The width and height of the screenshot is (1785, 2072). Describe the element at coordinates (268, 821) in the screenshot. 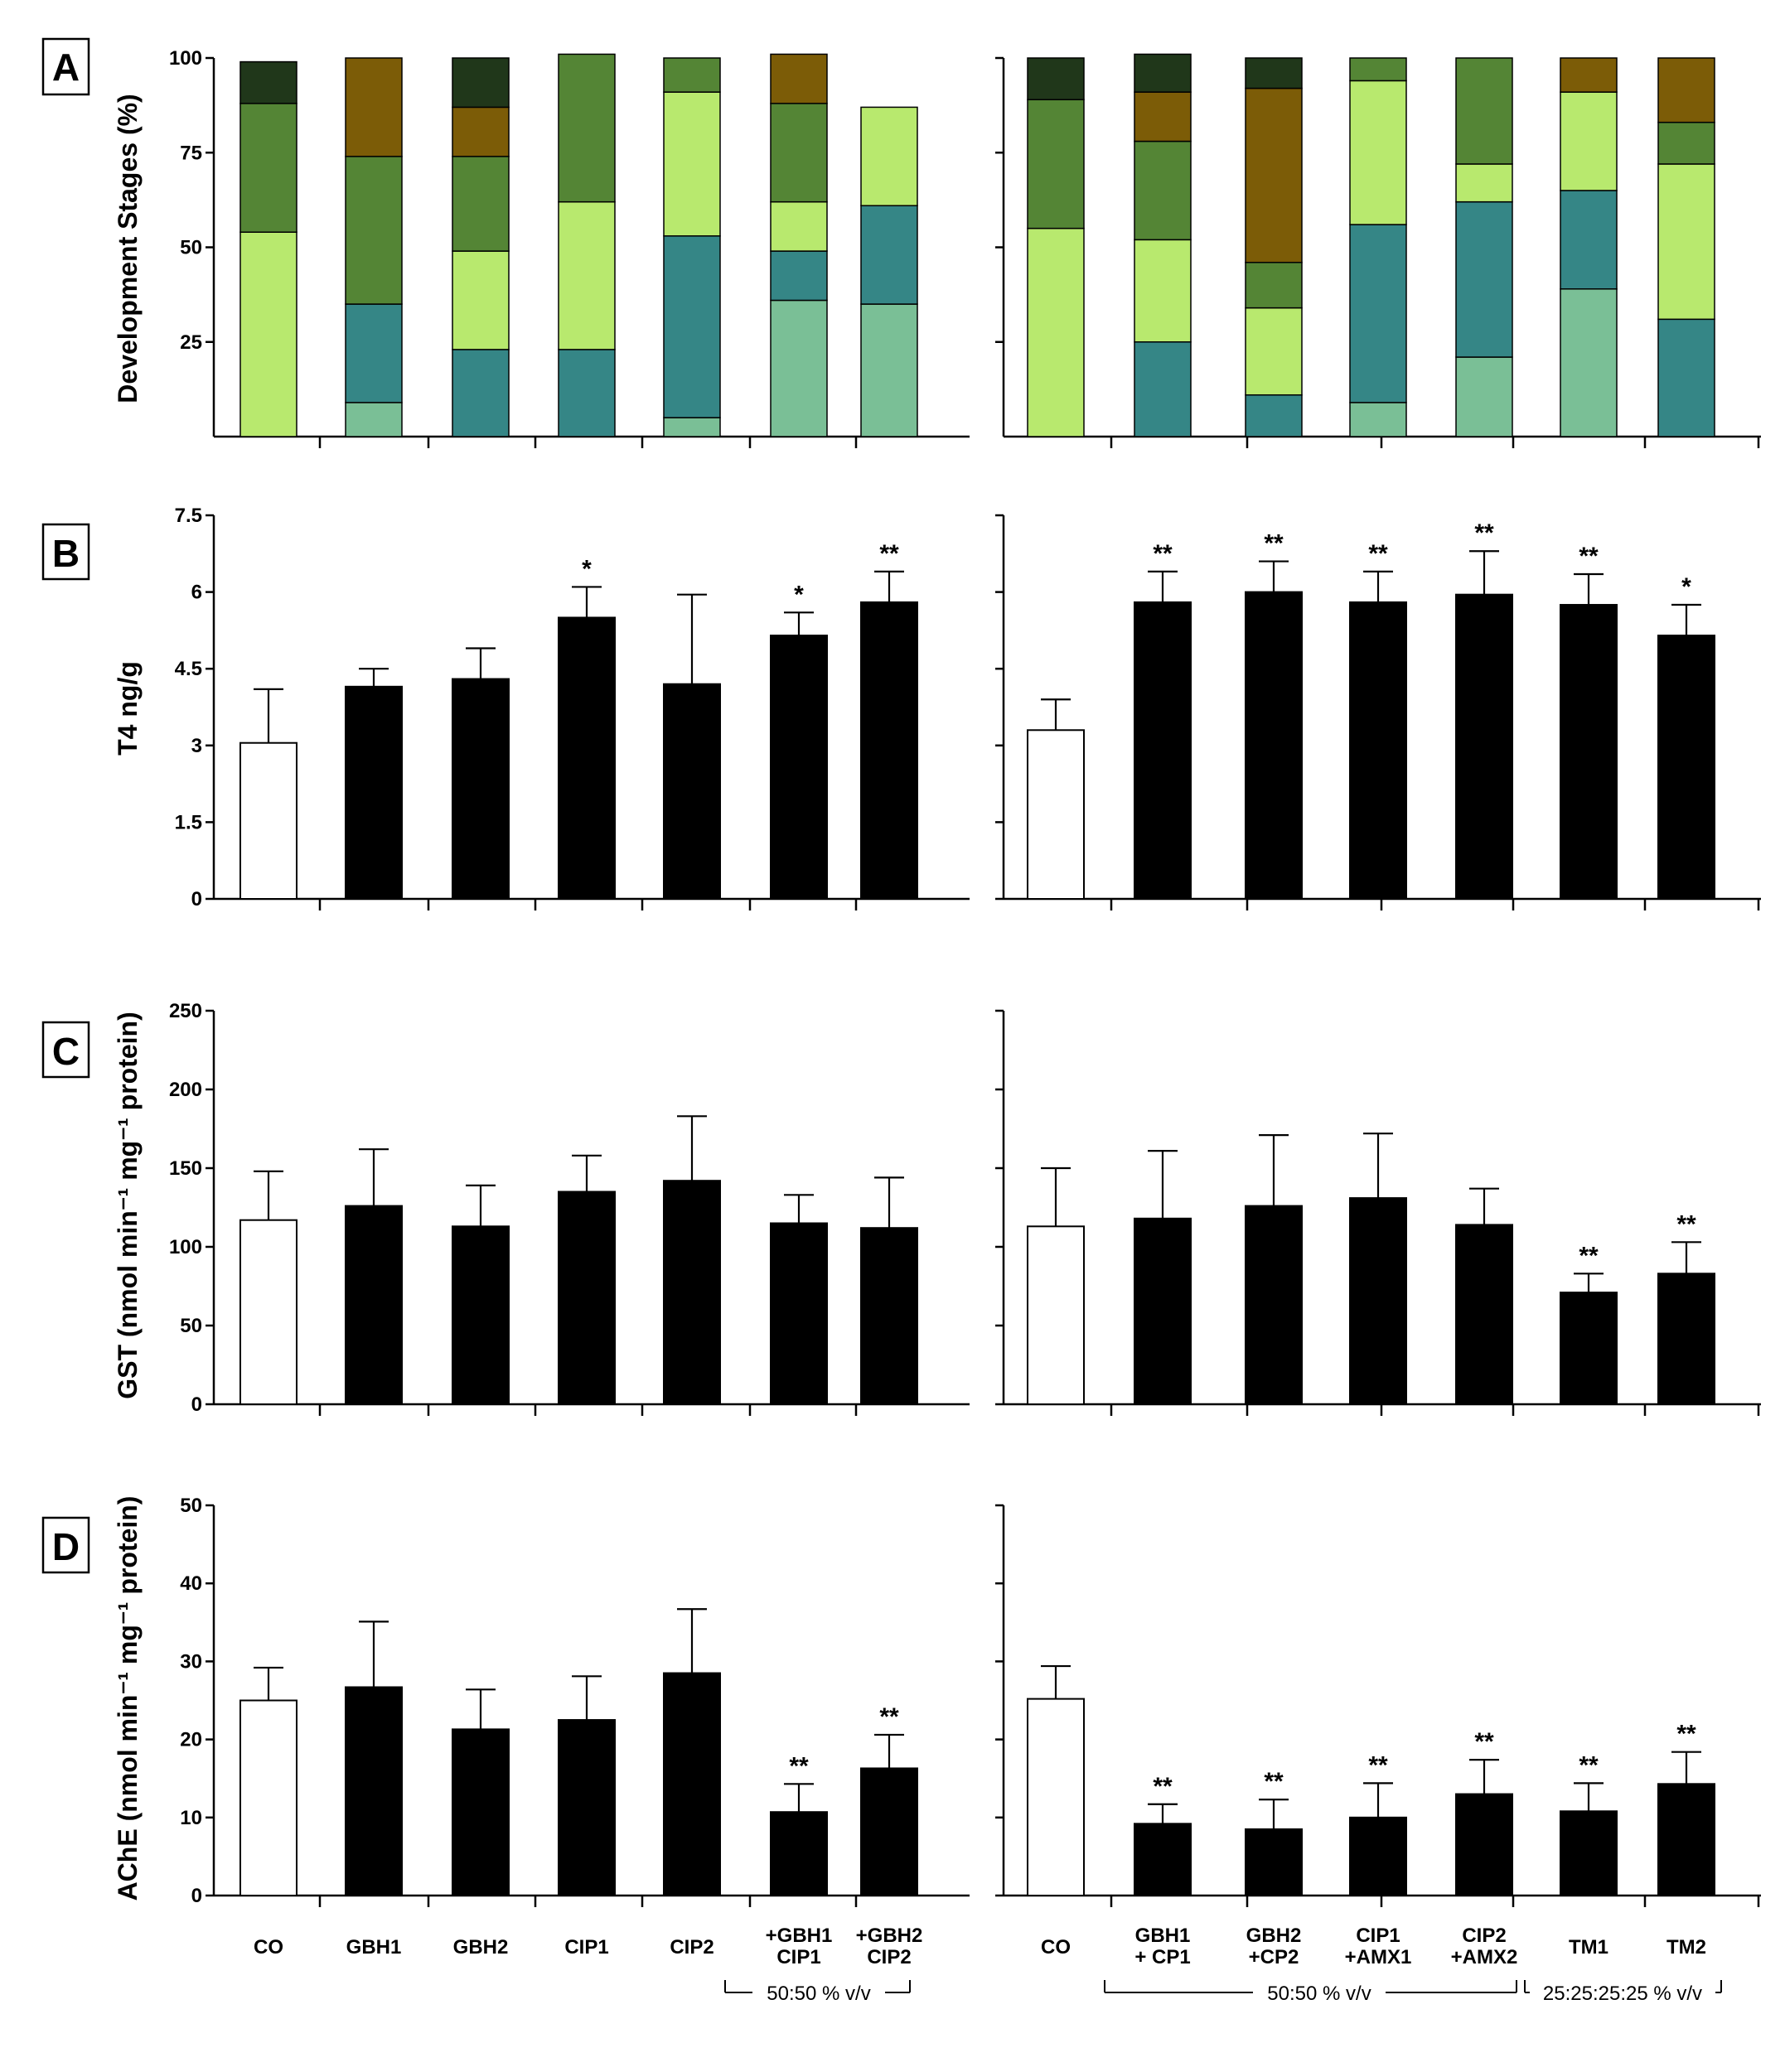

I see `control-bar` at that location.